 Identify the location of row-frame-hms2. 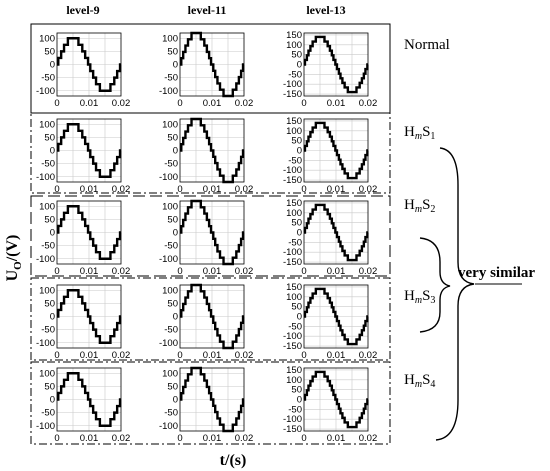
(210, 236).